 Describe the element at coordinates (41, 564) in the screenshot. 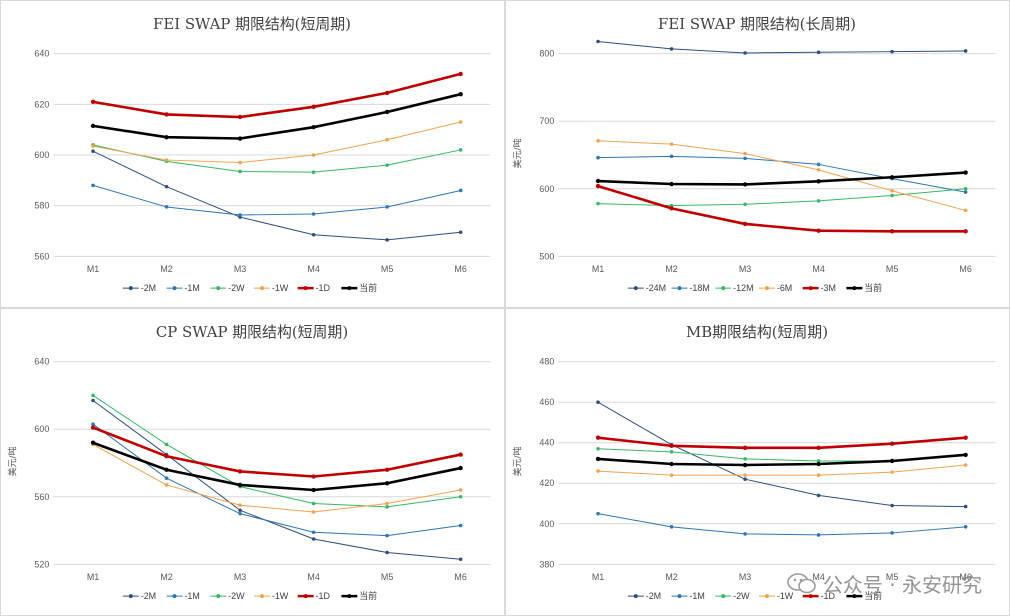

I see `y-tick-label: 520` at that location.